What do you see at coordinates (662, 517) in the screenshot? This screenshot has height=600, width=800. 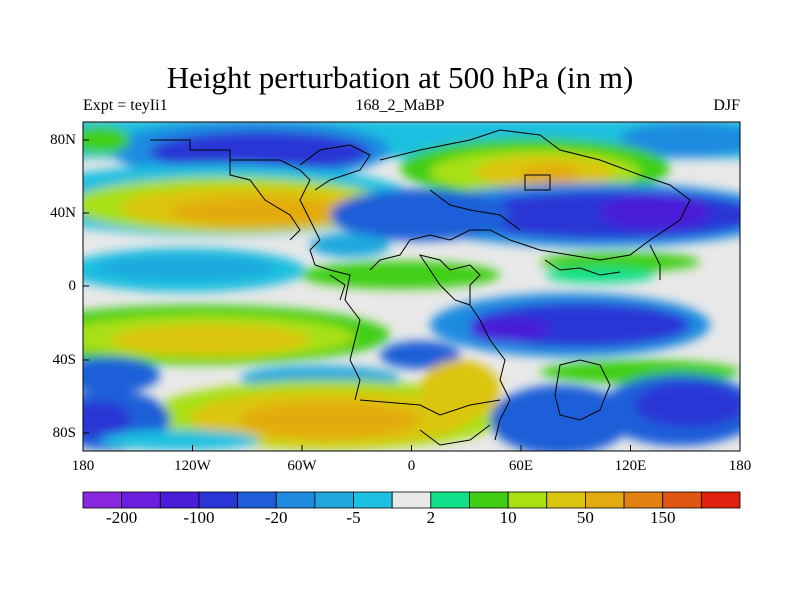 I see `colorbar-label: 150` at bounding box center [662, 517].